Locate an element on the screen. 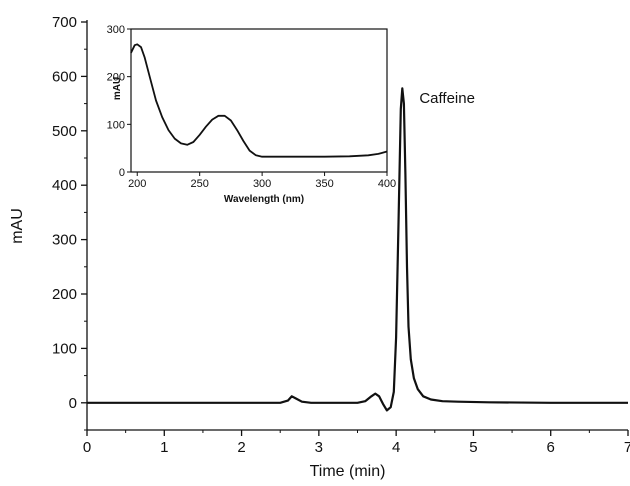 The image size is (630, 486). inset-x-tick-label: 200 is located at coordinates (137, 184).